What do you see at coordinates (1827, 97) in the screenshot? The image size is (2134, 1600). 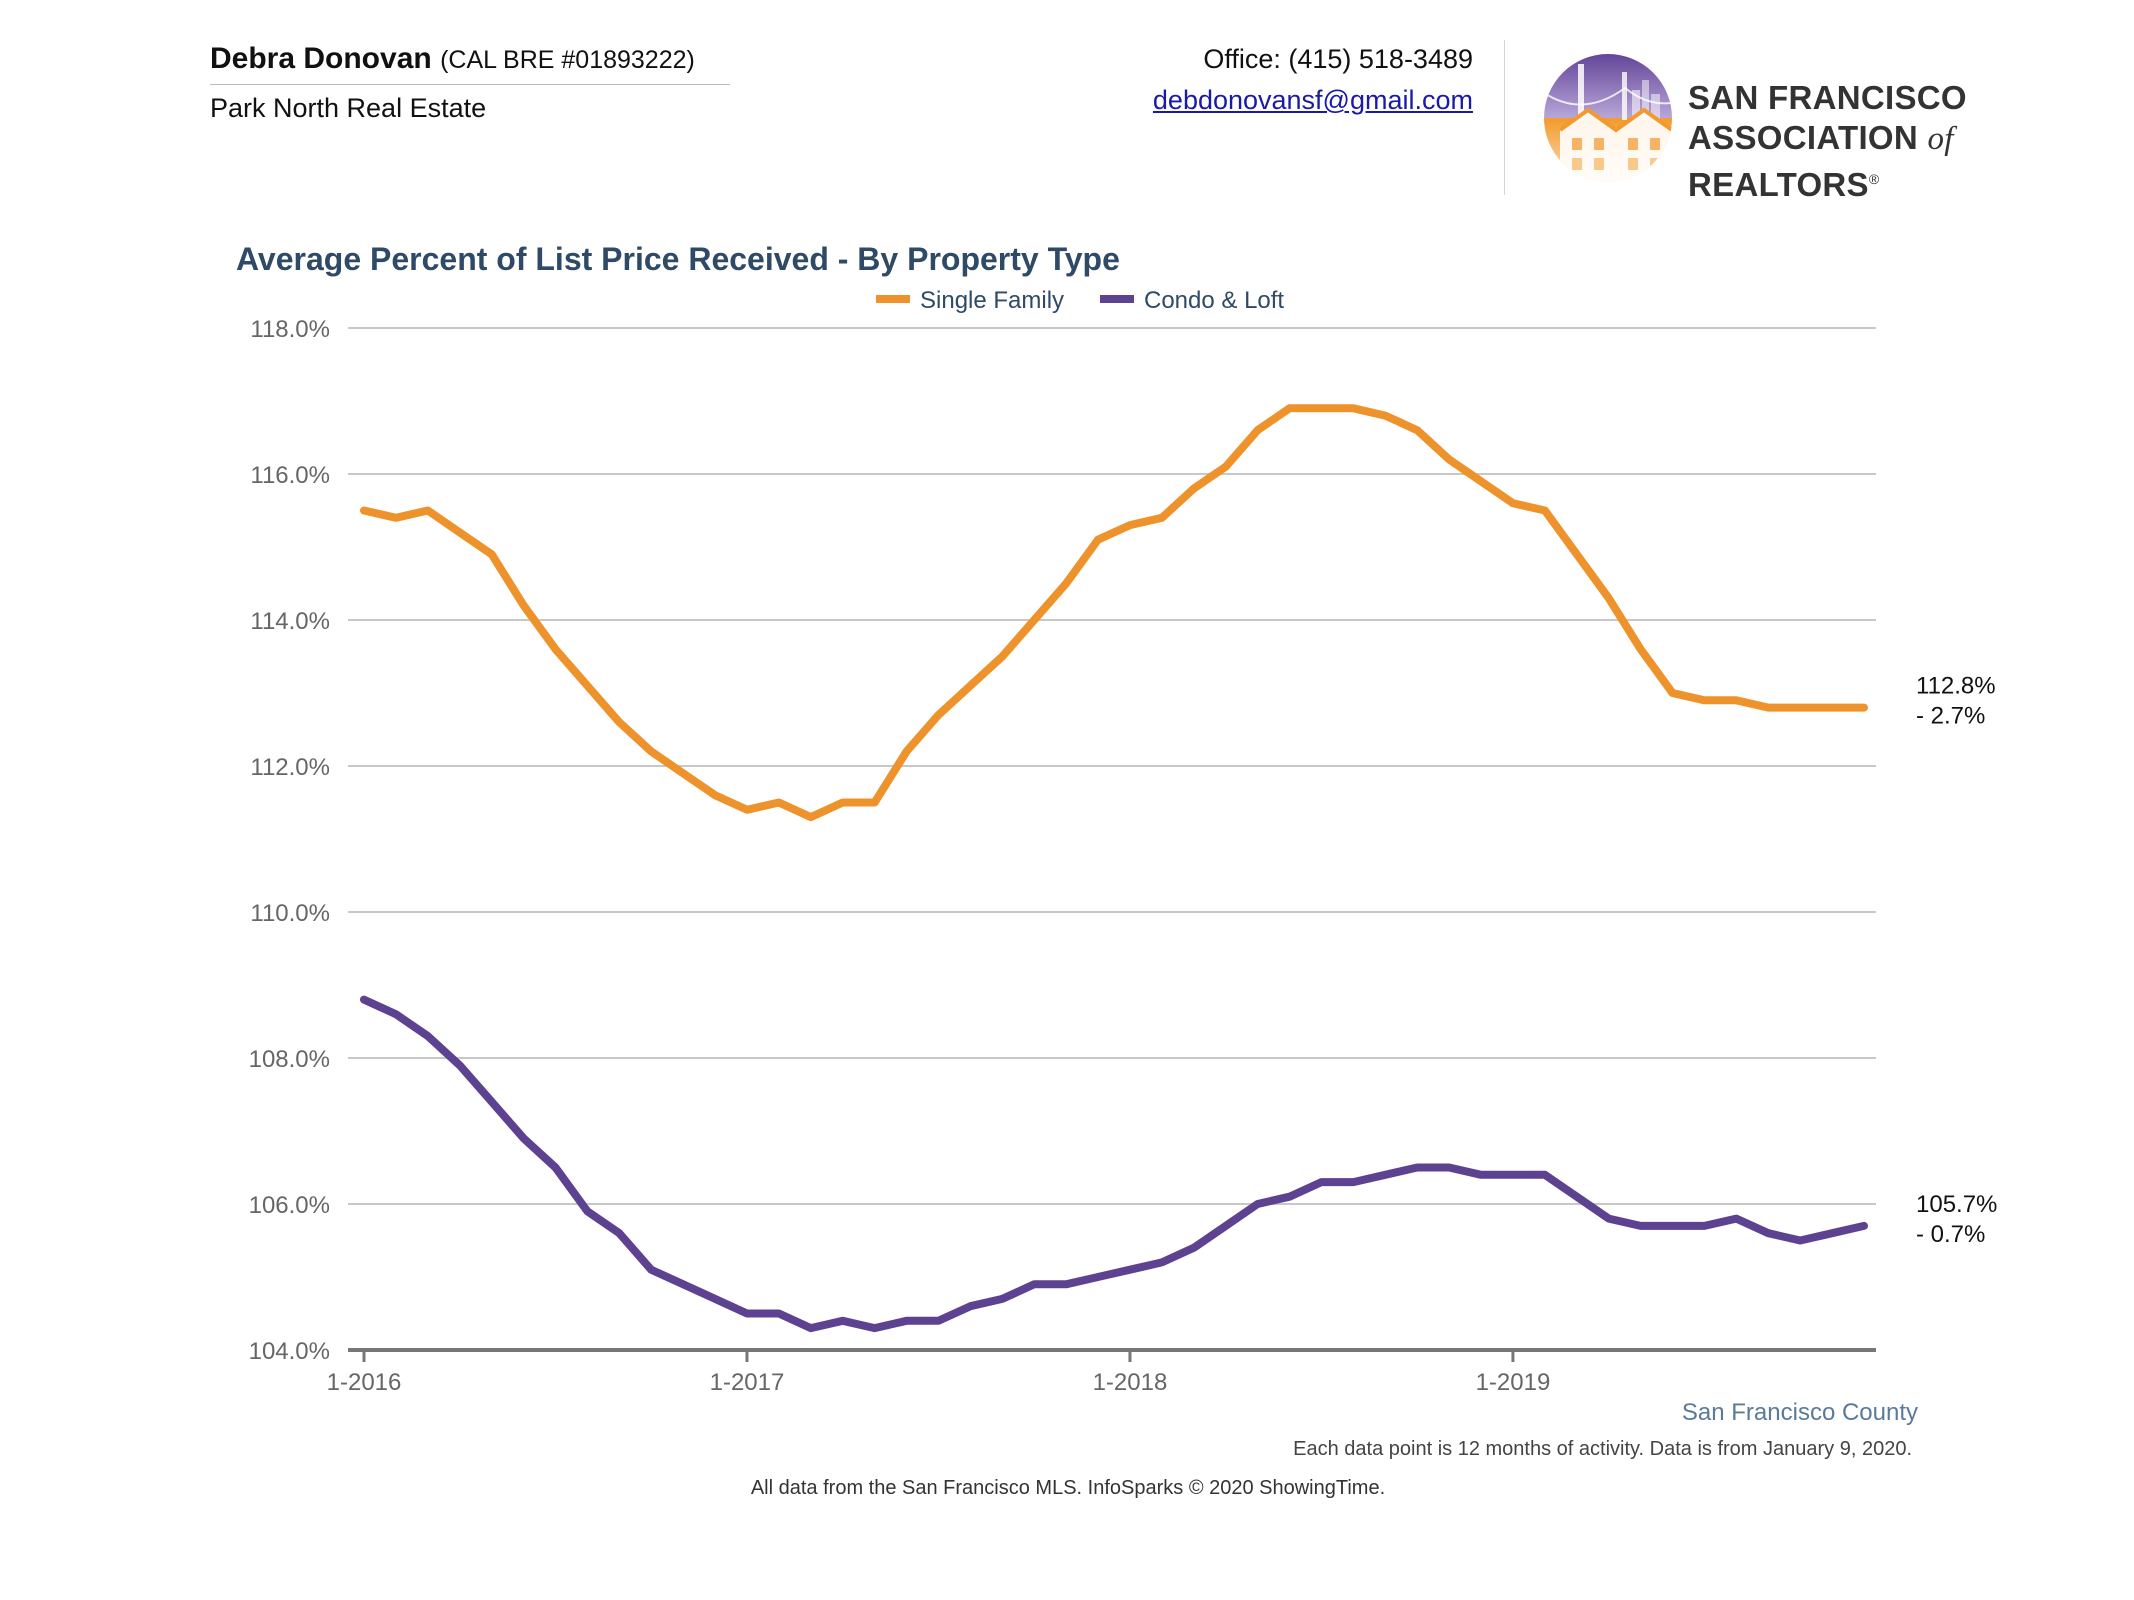 I see `logo-line-1: SAN FRANCISCO` at bounding box center [1827, 97].